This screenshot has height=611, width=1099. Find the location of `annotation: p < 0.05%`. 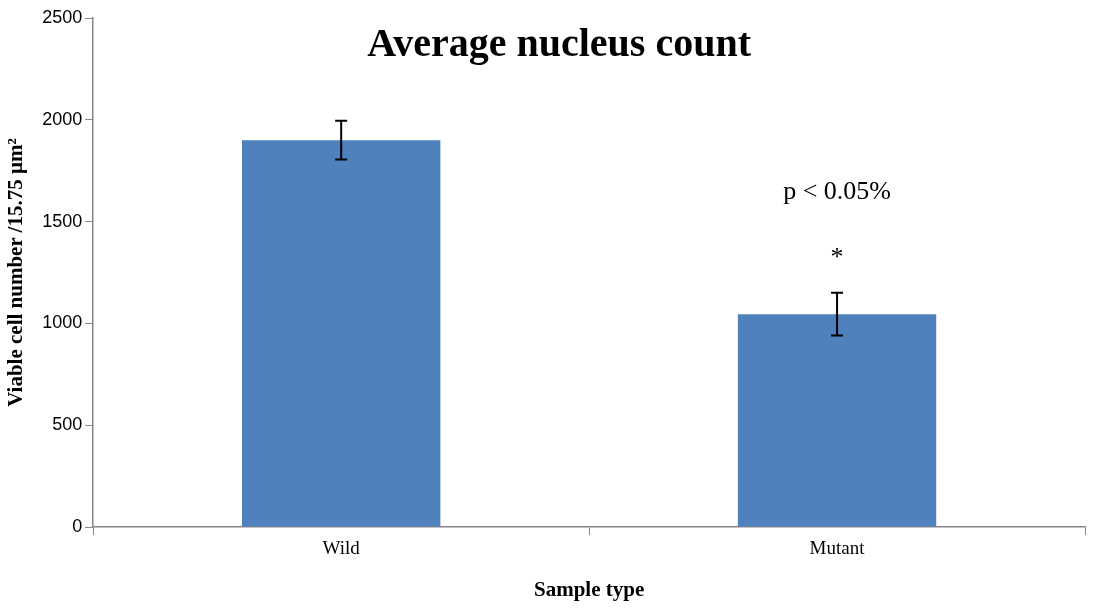

annotation: p < 0.05% is located at coordinates (837, 190).